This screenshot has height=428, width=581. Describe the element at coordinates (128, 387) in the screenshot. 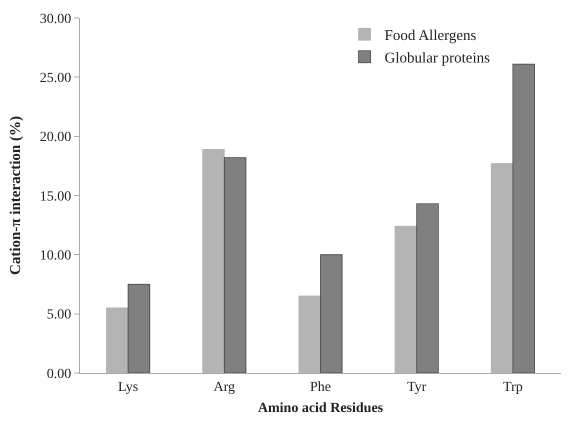

I see `x-tick-label: Lys` at that location.